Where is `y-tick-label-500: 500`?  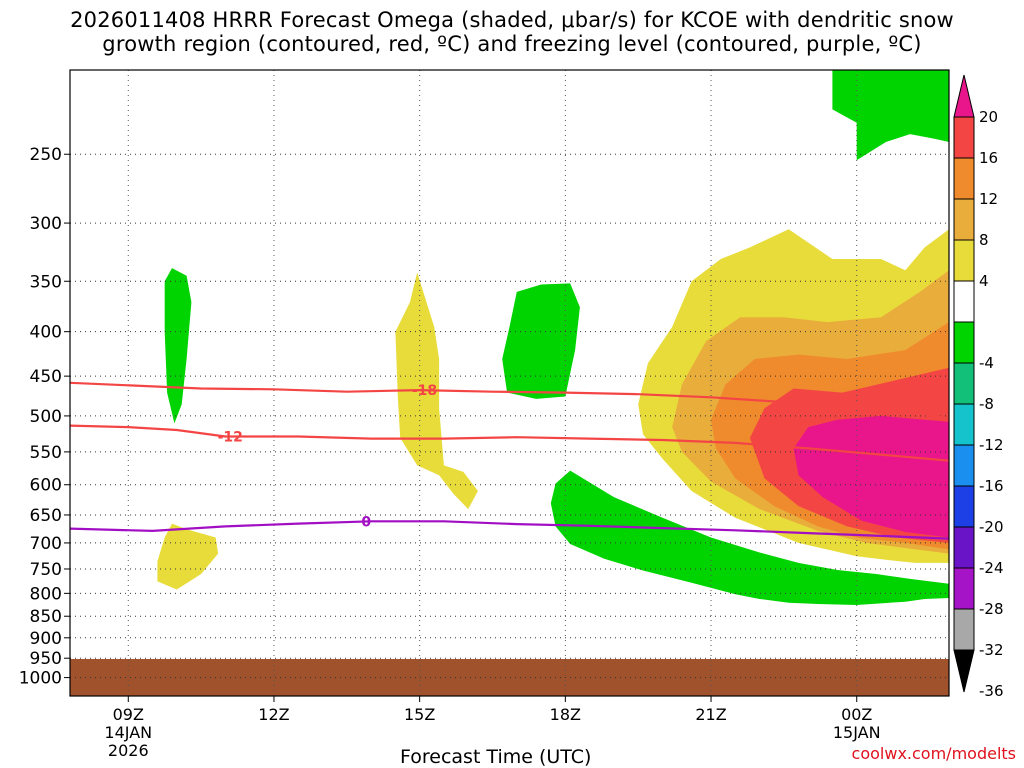 y-tick-label-500: 500 is located at coordinates (46, 417).